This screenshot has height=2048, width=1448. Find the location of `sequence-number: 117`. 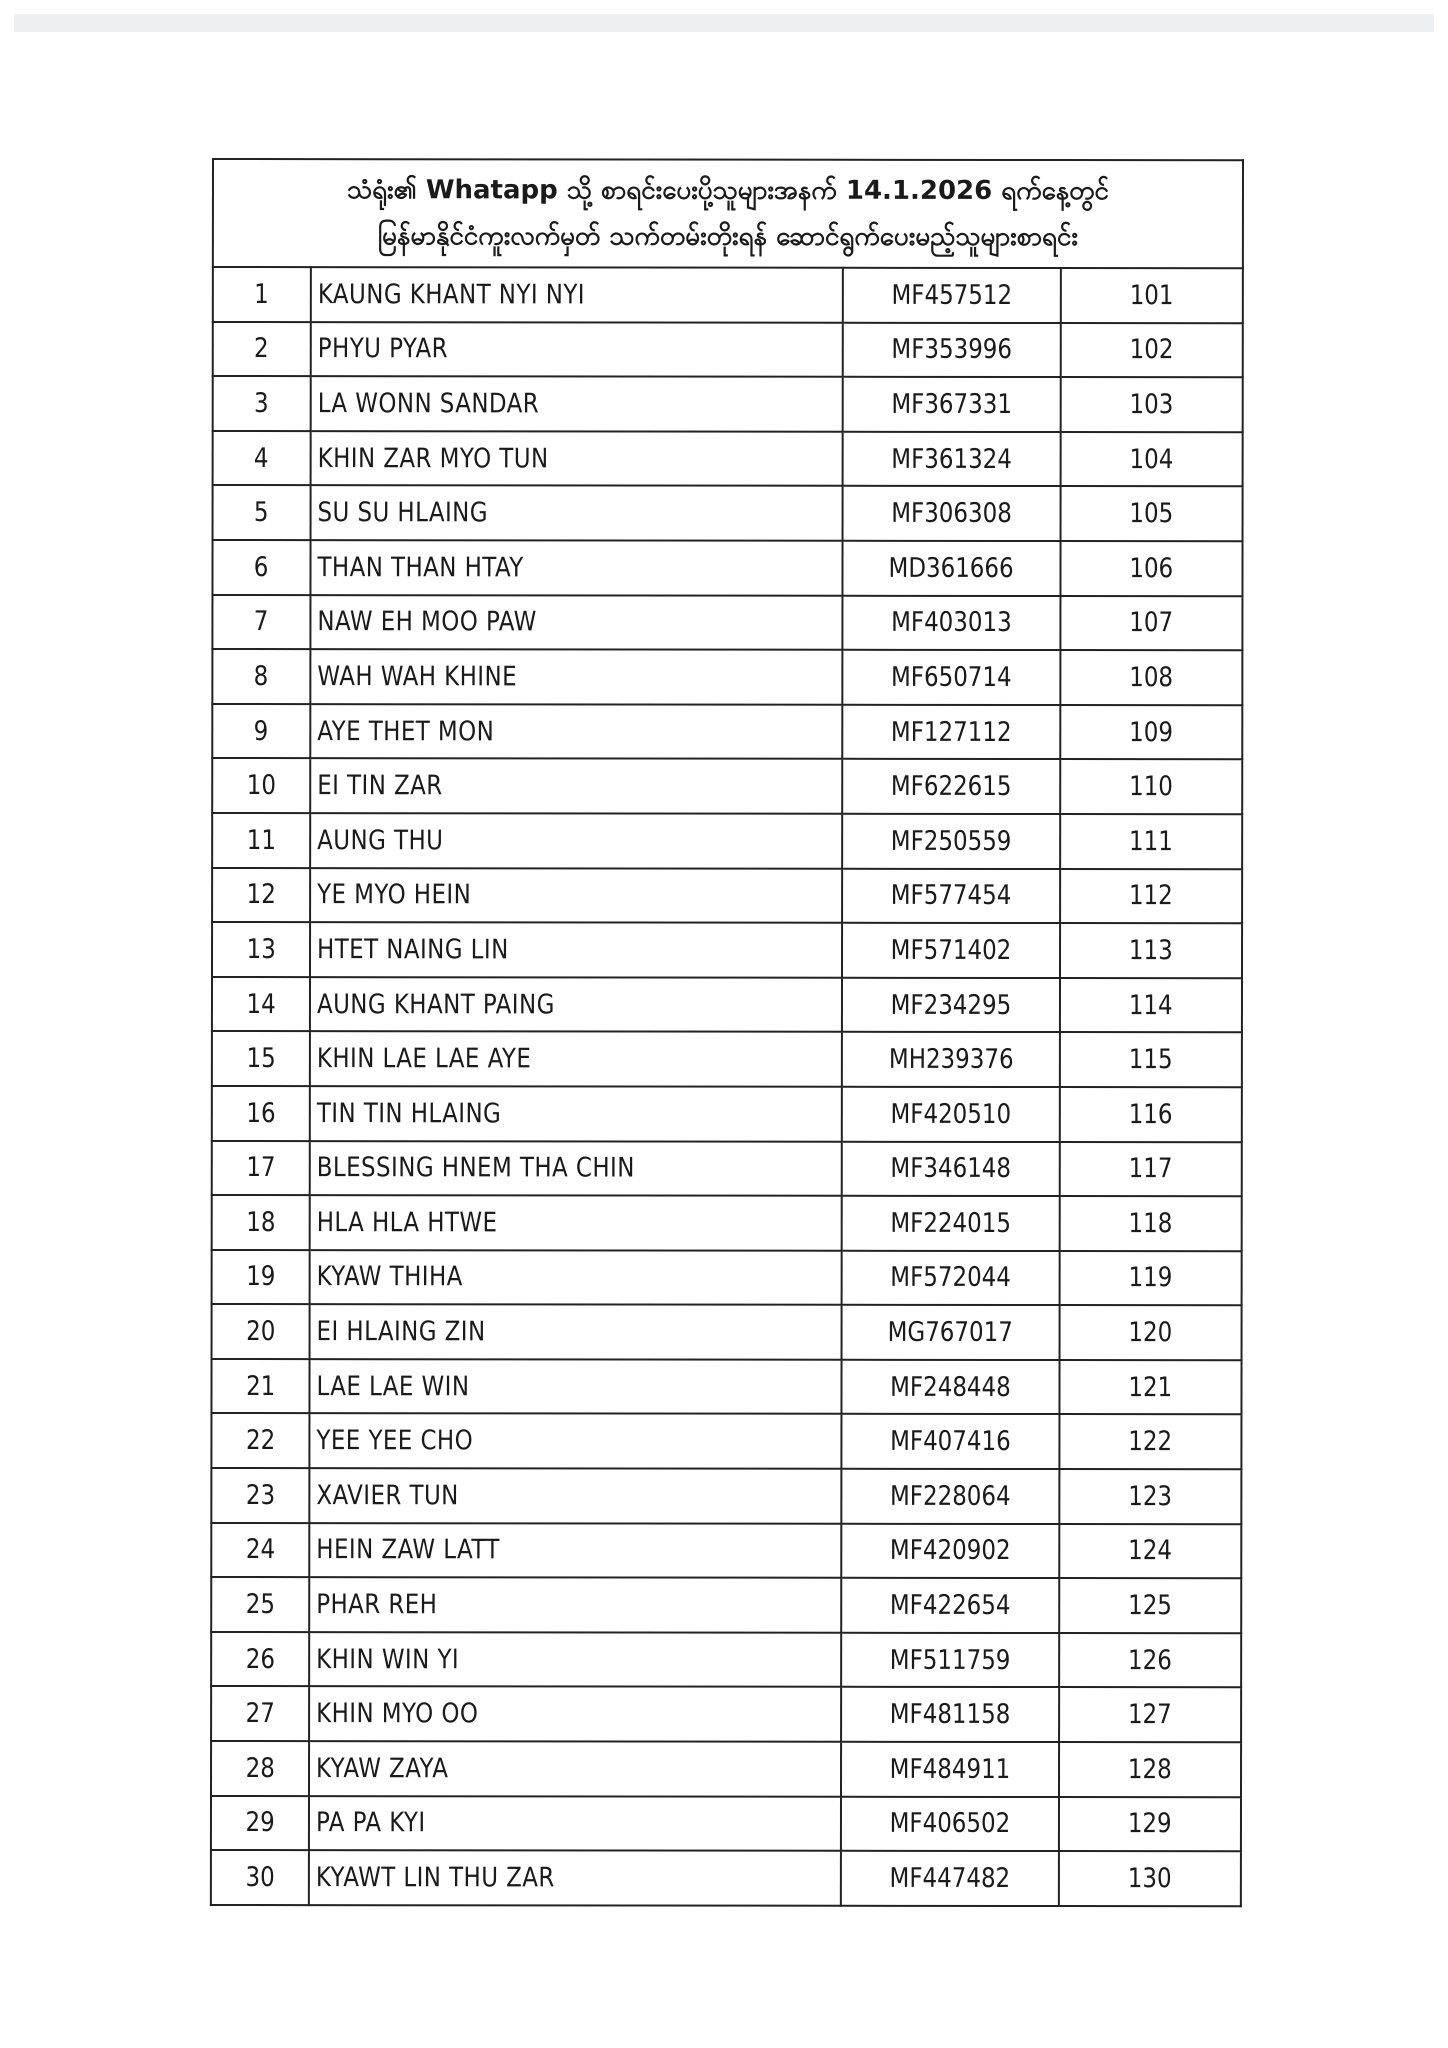

sequence-number: 117 is located at coordinates (1150, 1169).